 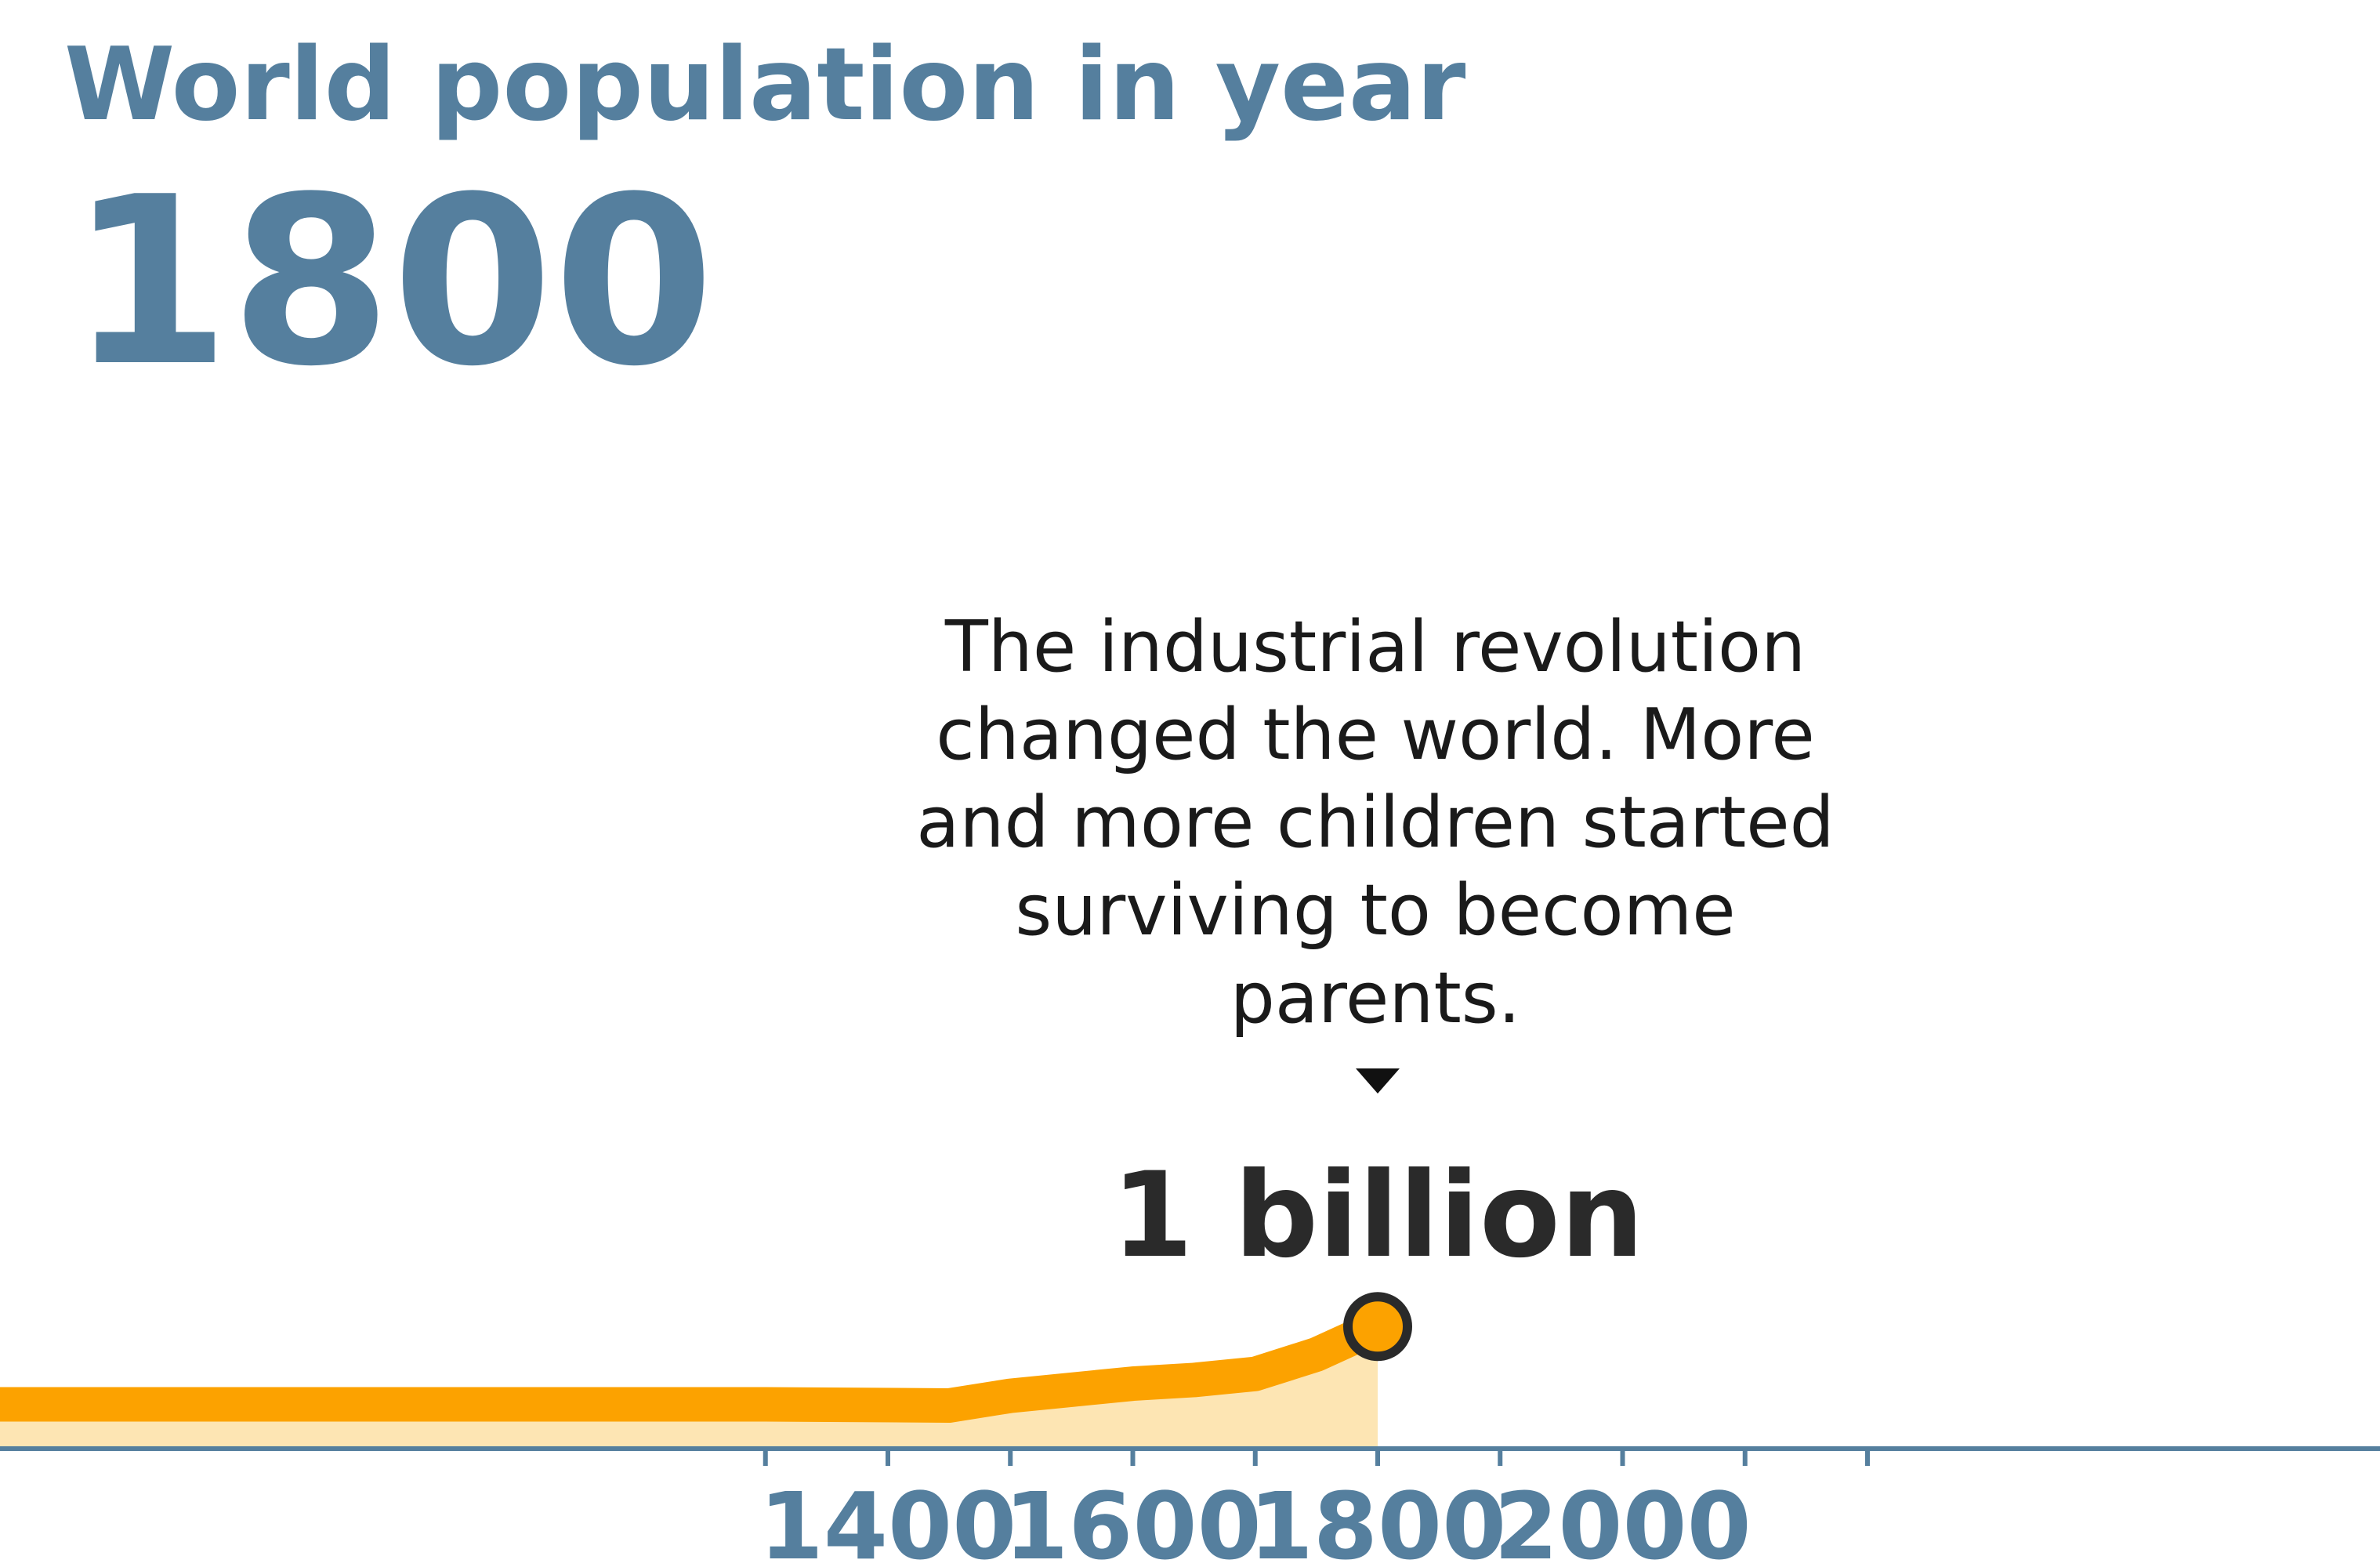 What do you see at coordinates (697, 1366) in the screenshot?
I see `population-line` at bounding box center [697, 1366].